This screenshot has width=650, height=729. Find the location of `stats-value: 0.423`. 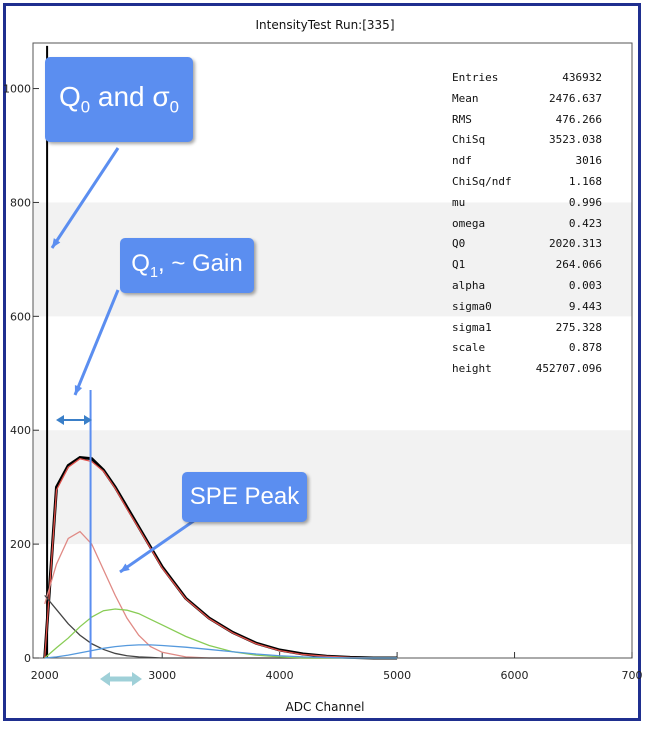

stats-value: 0.423 is located at coordinates (585, 223).